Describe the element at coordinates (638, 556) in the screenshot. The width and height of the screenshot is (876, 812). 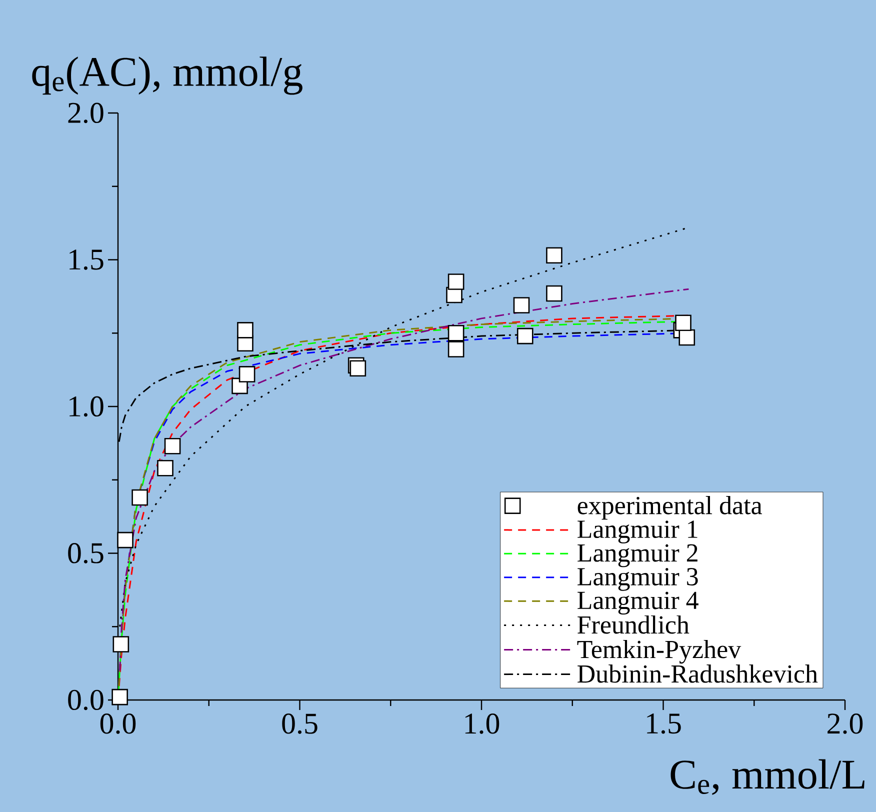
I see `legend-label: Langmuir 2` at that location.